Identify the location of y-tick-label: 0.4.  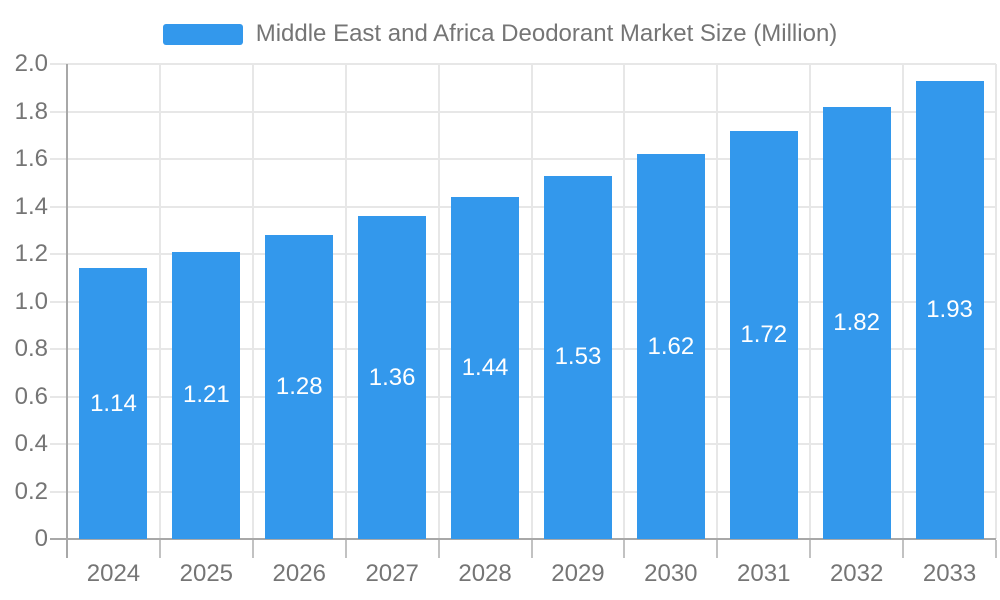
(31, 443).